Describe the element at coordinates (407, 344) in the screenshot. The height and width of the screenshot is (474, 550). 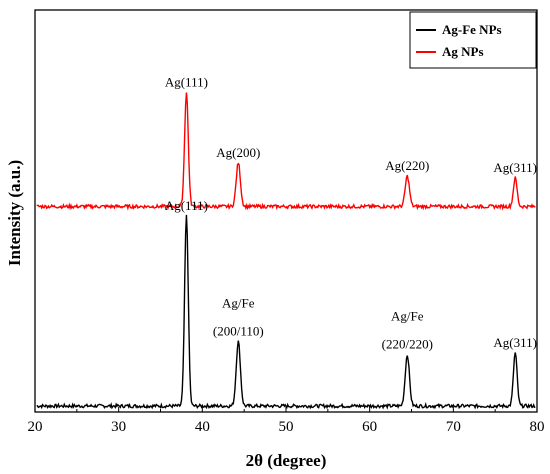
I see `peak-label: (220/220)` at that location.